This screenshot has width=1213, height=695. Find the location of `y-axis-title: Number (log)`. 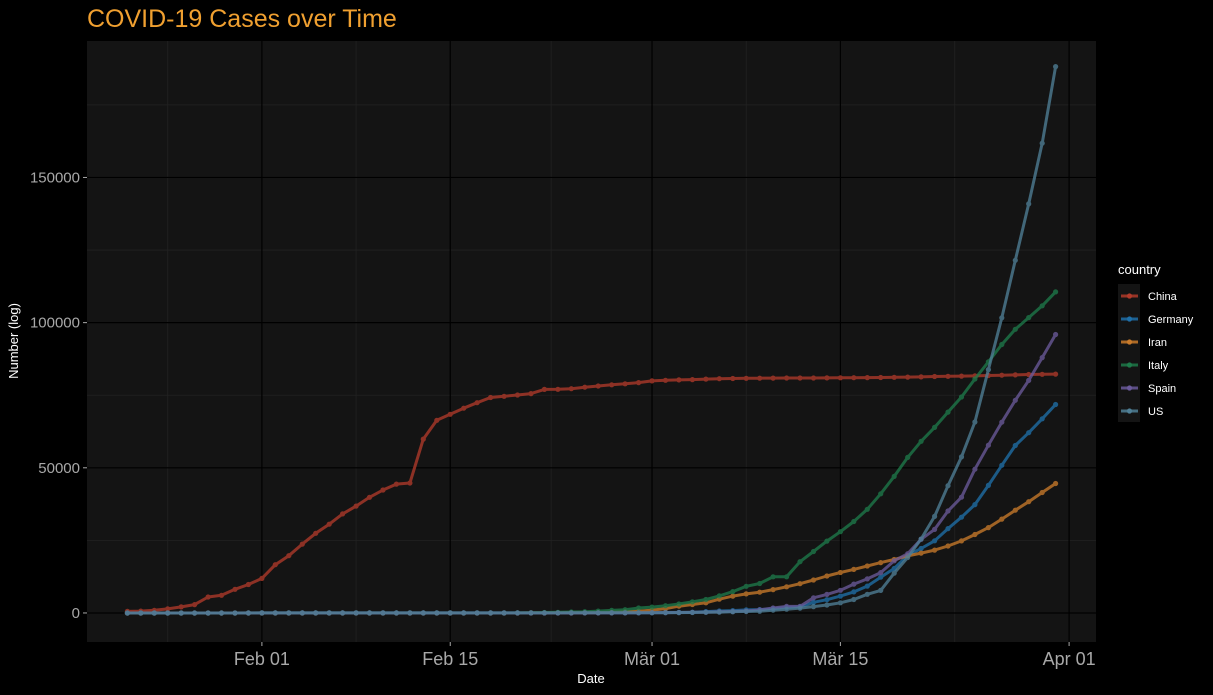

y-axis-title: Number (log) is located at coordinates (13, 341).